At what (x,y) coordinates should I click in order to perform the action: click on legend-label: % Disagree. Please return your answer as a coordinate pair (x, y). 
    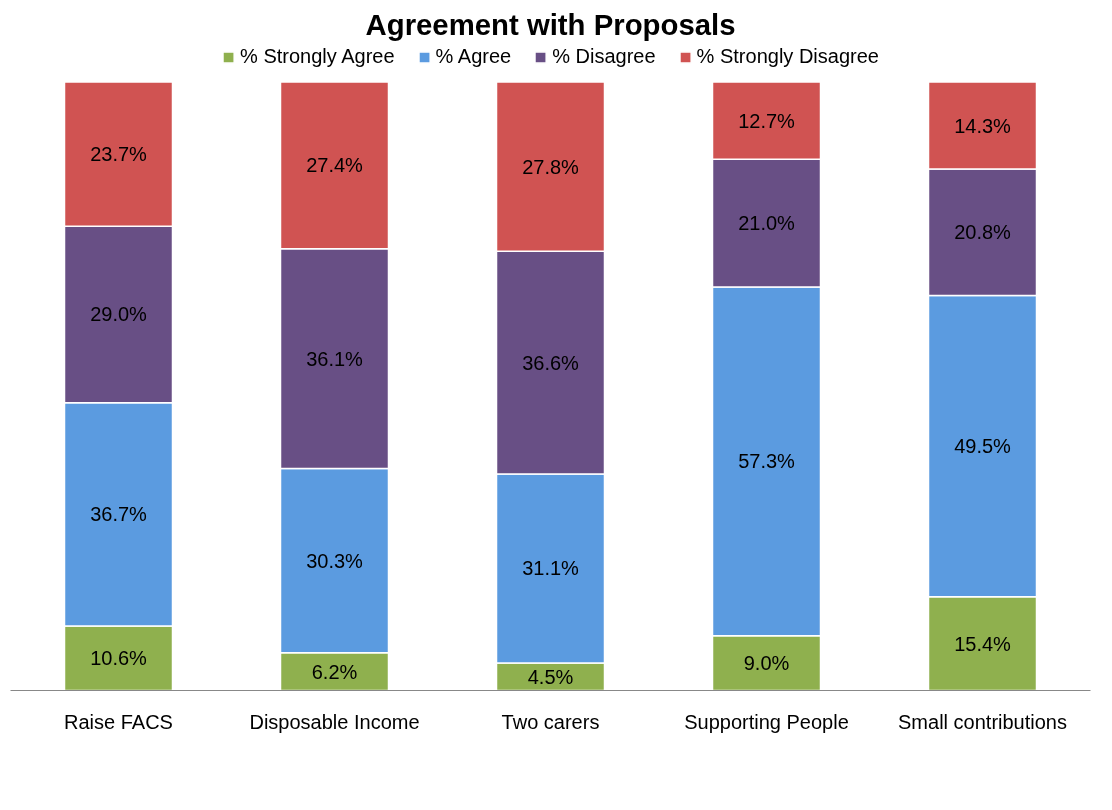
    Looking at the image, I should click on (604, 56).